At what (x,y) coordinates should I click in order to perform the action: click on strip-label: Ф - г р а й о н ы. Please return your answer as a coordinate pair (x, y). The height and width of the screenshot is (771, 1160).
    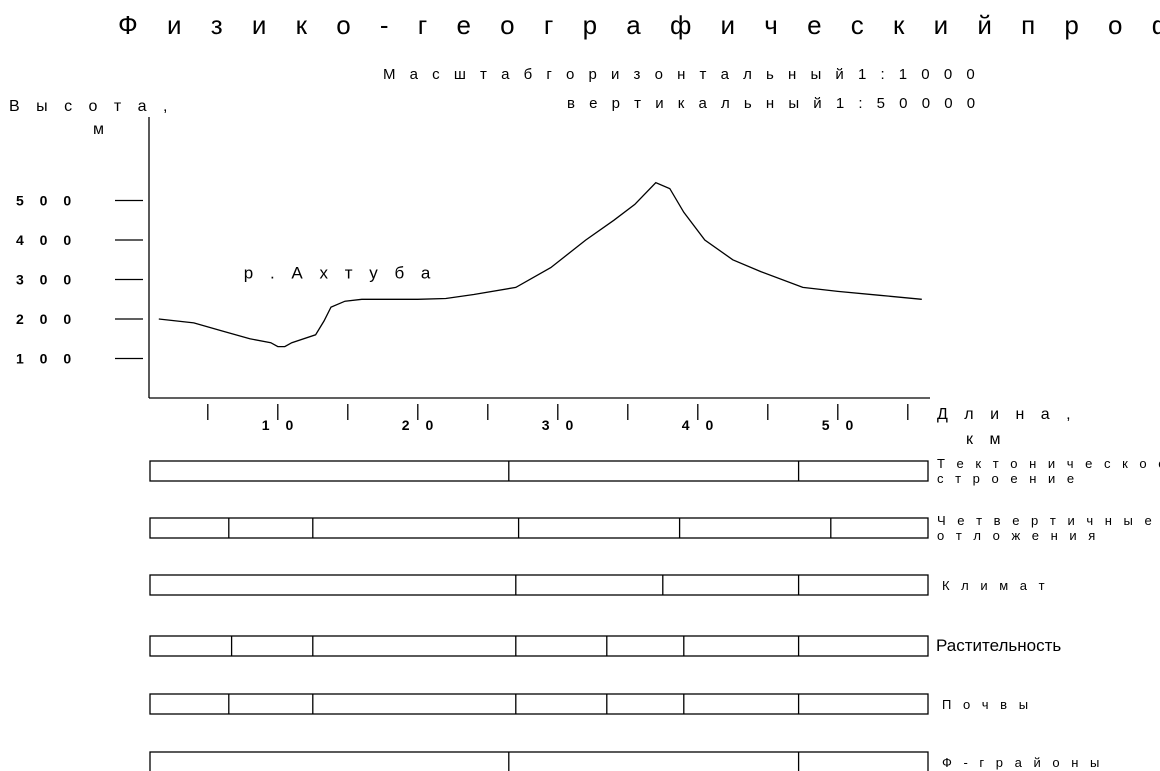
    Looking at the image, I should click on (1022, 762).